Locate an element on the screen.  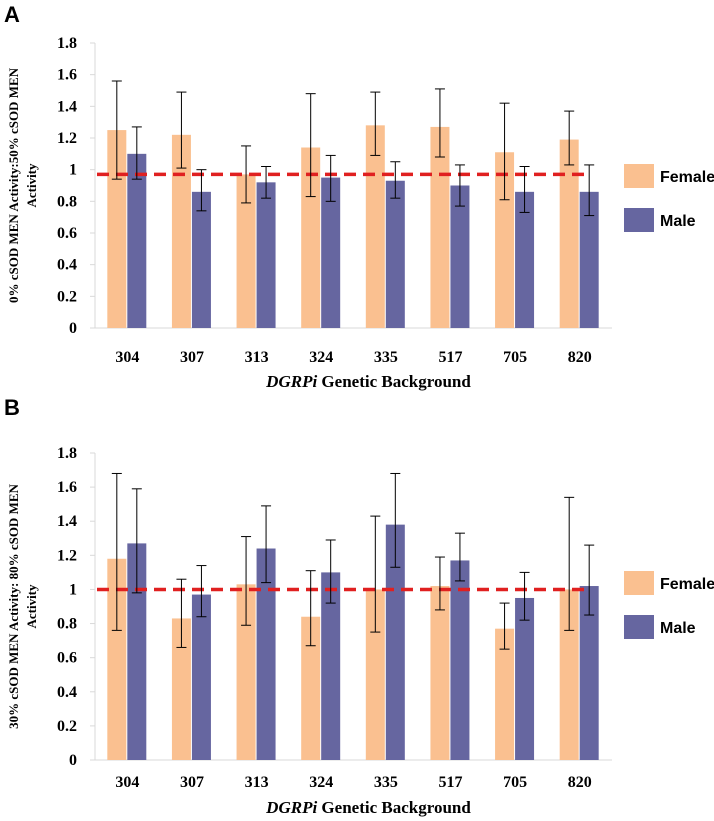
y-axis-label: 30% cSOD MEN Activity: 80% cSOD MEN is located at coordinates (13, 605).